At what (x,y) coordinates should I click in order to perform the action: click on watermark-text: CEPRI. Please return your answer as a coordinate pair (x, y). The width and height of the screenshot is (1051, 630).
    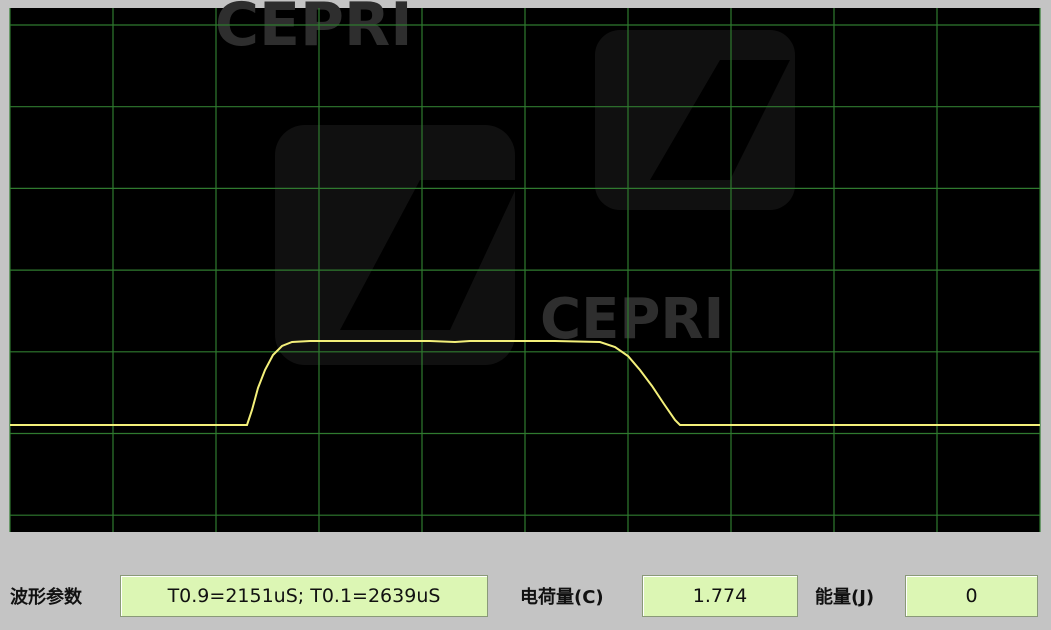
    Looking at the image, I should click on (314, 30).